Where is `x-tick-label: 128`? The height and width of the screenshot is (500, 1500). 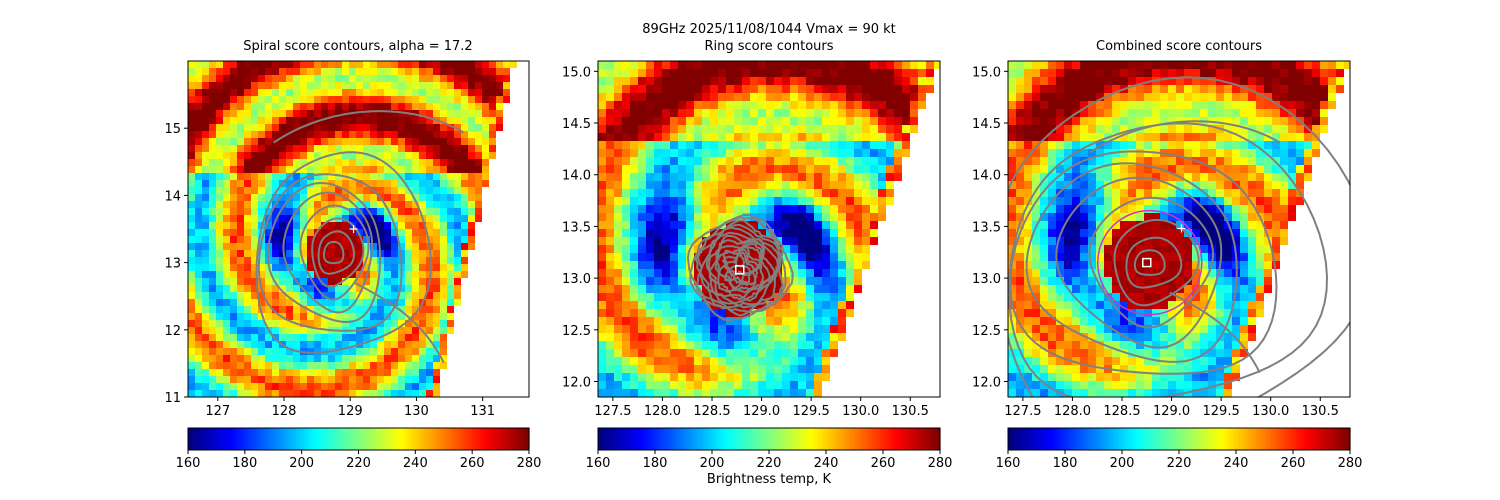 x-tick-label: 128 is located at coordinates (284, 411).